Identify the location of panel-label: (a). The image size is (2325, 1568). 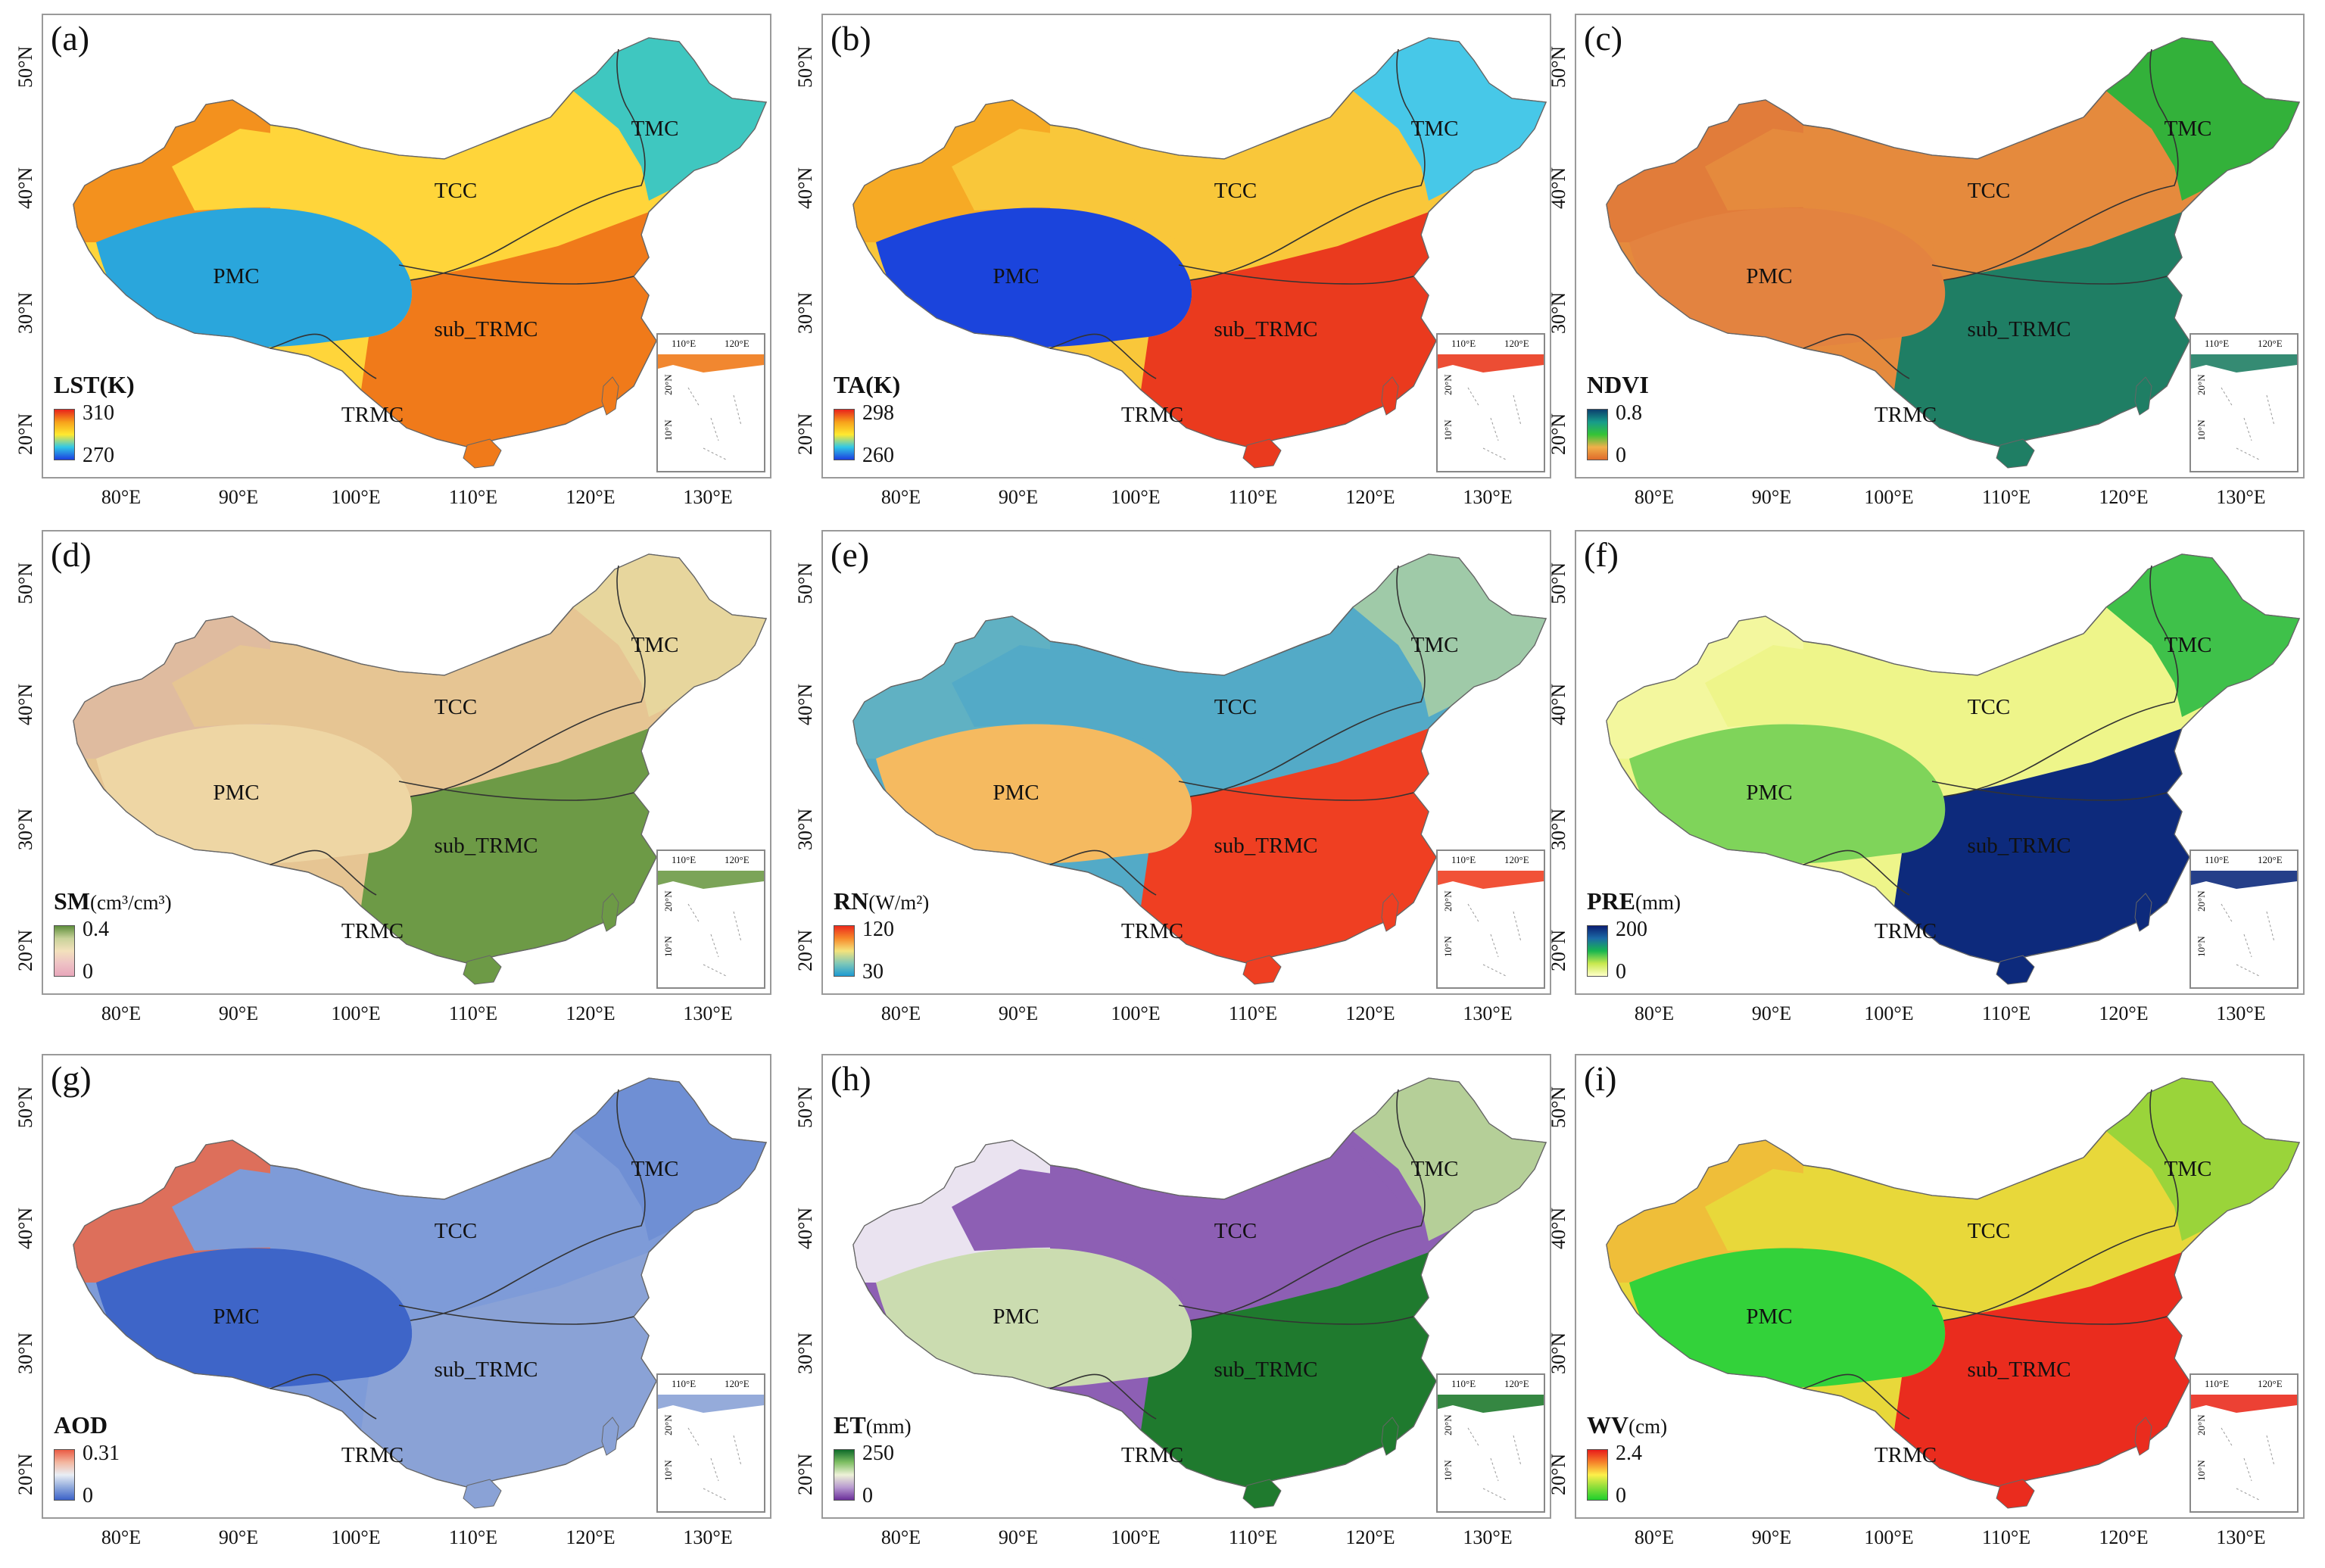
(70, 38).